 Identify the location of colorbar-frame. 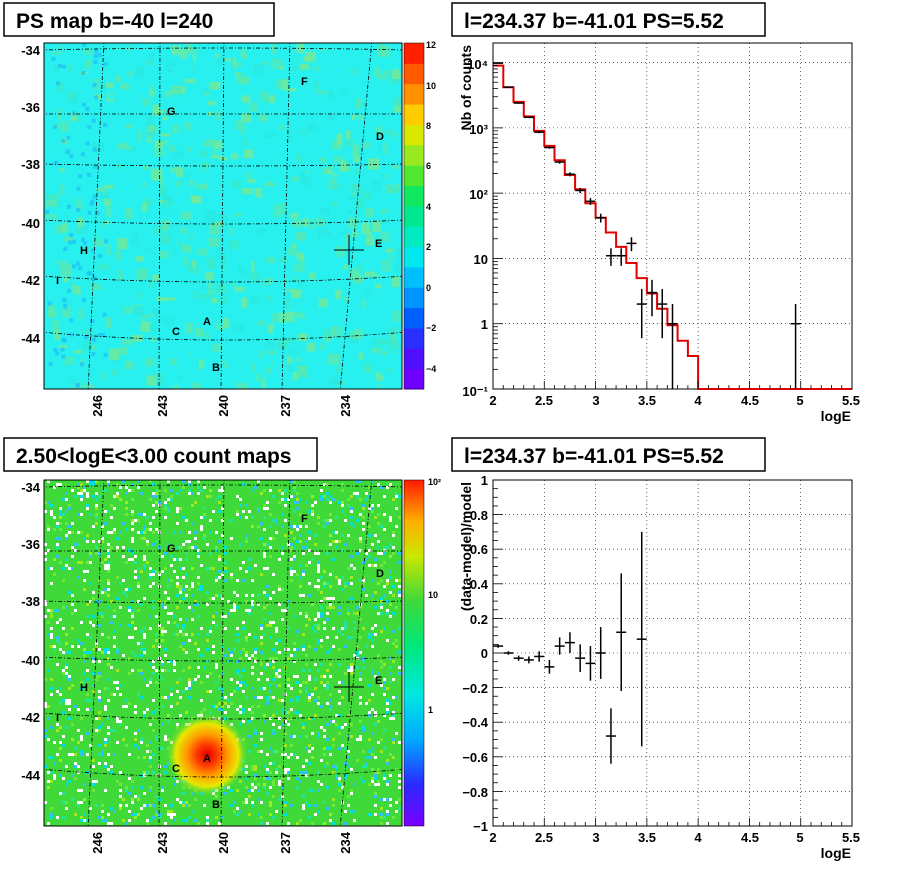
(414, 216).